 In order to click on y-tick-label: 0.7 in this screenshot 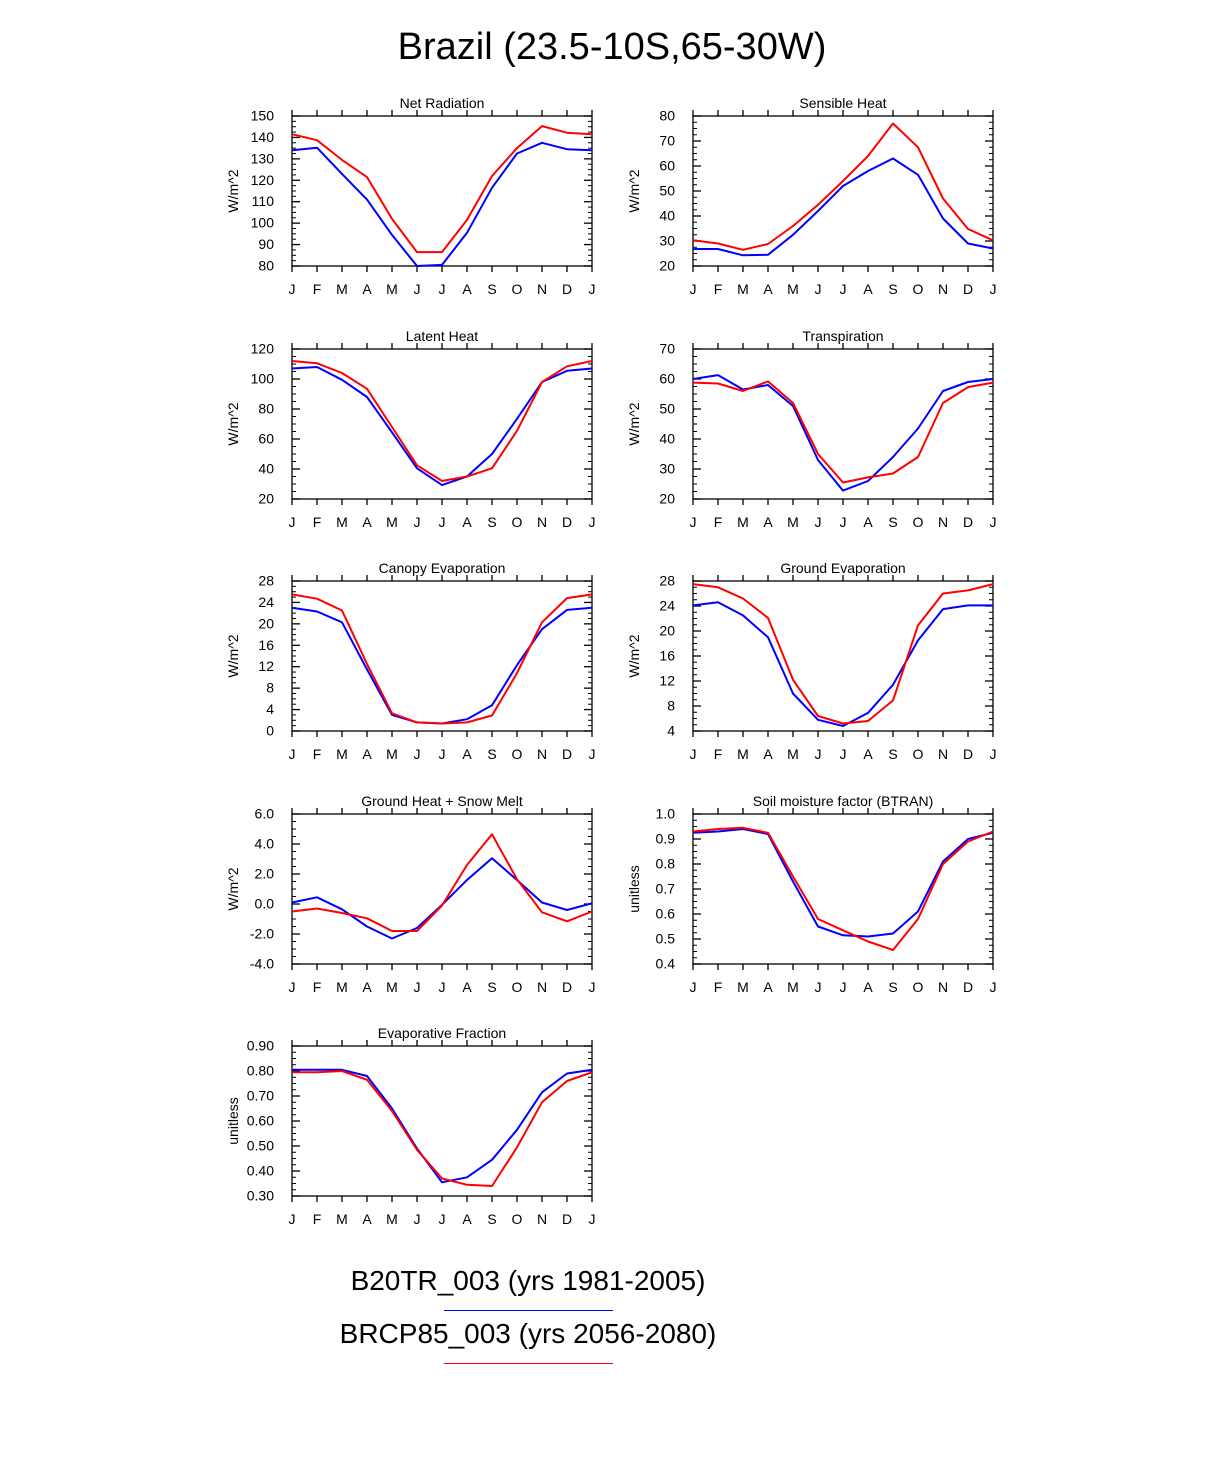, I will do `click(666, 889)`.